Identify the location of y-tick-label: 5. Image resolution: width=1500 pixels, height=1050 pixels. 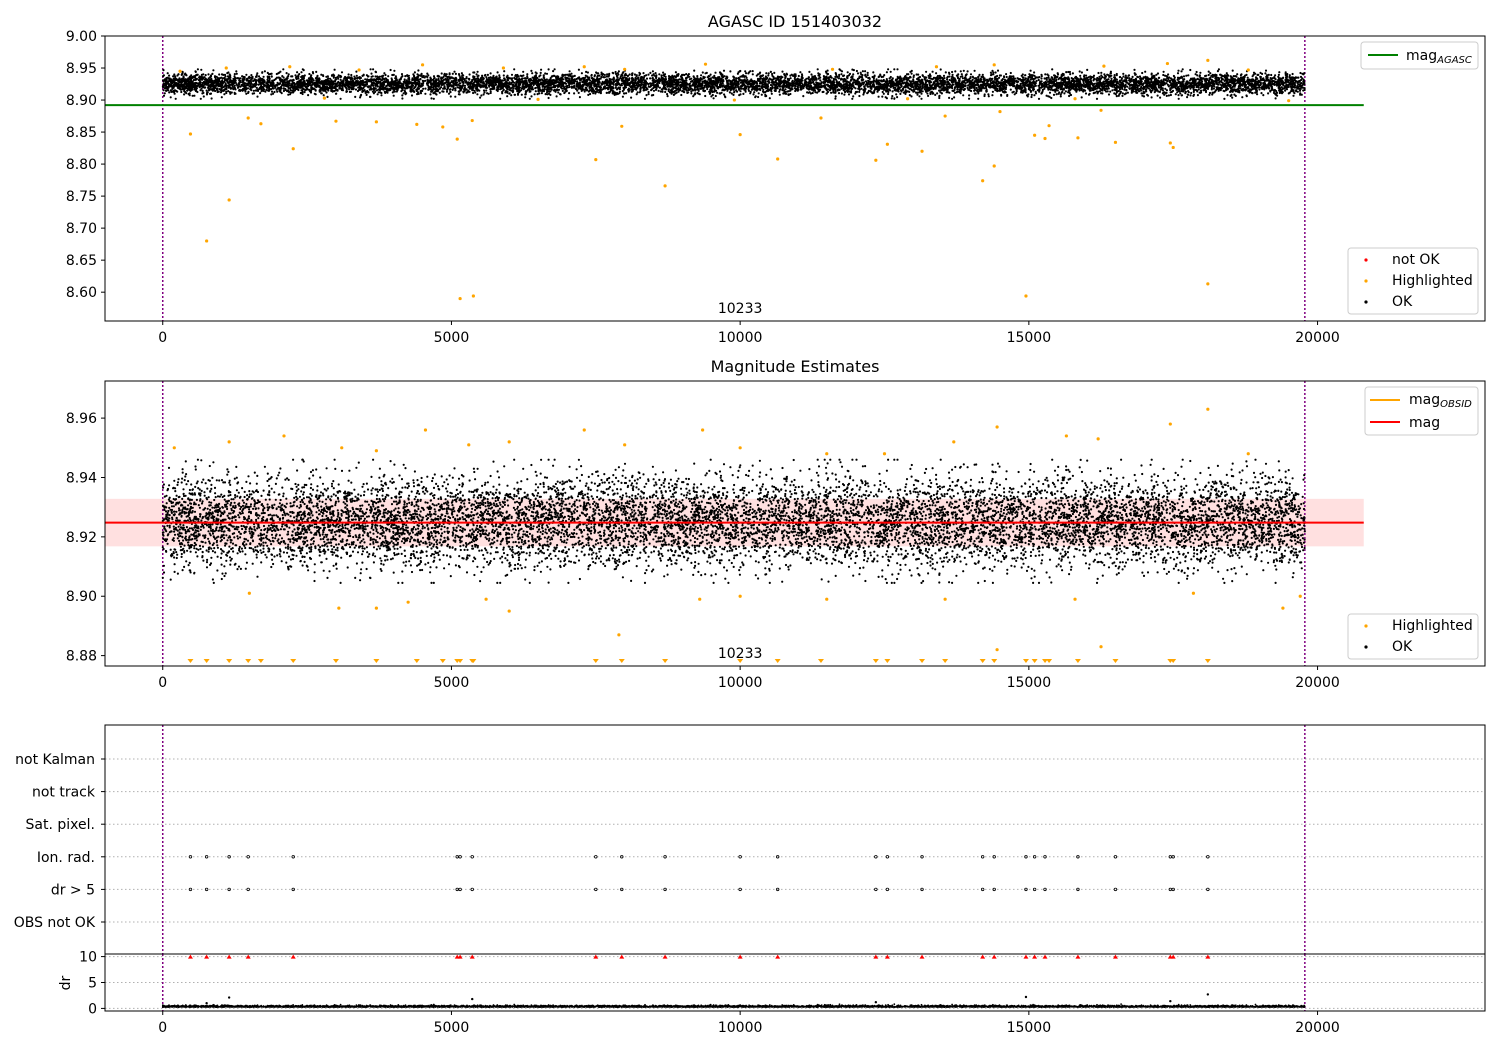
(92, 984).